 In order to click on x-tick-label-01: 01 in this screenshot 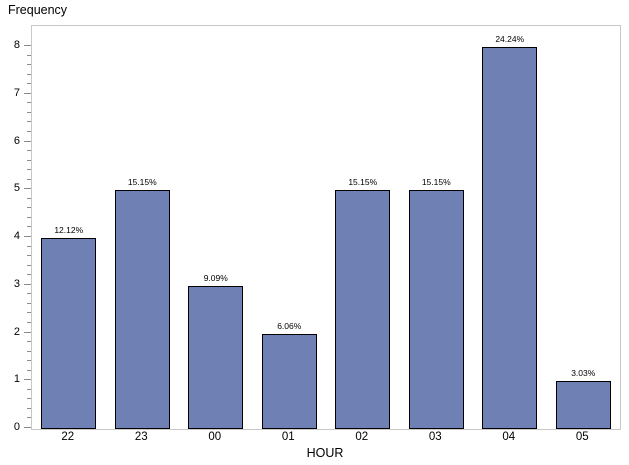, I will do `click(288, 437)`.